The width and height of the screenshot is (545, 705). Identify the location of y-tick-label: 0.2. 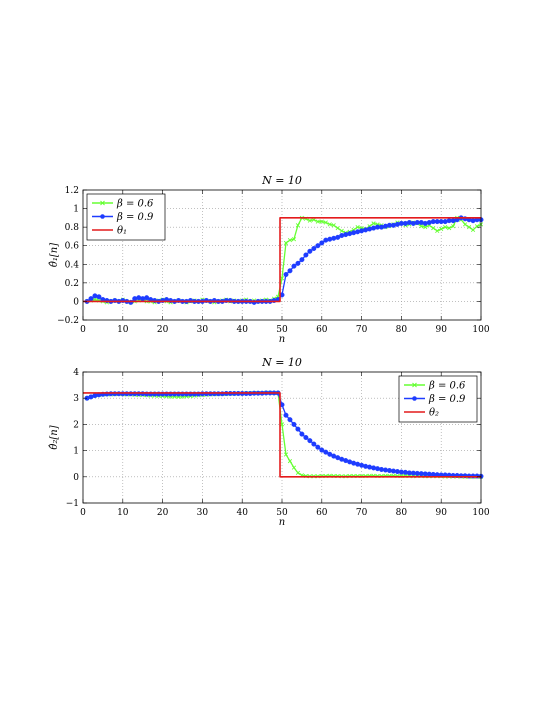
(72, 284).